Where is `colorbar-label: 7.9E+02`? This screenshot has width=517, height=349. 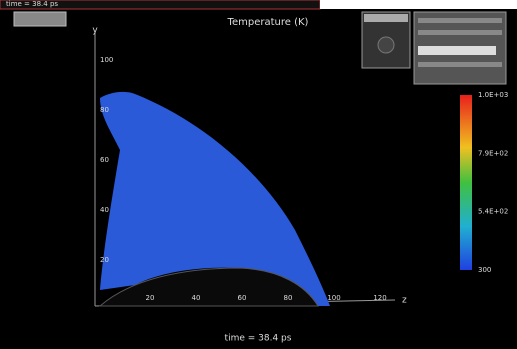 colorbar-label: 7.9E+02 is located at coordinates (493, 153).